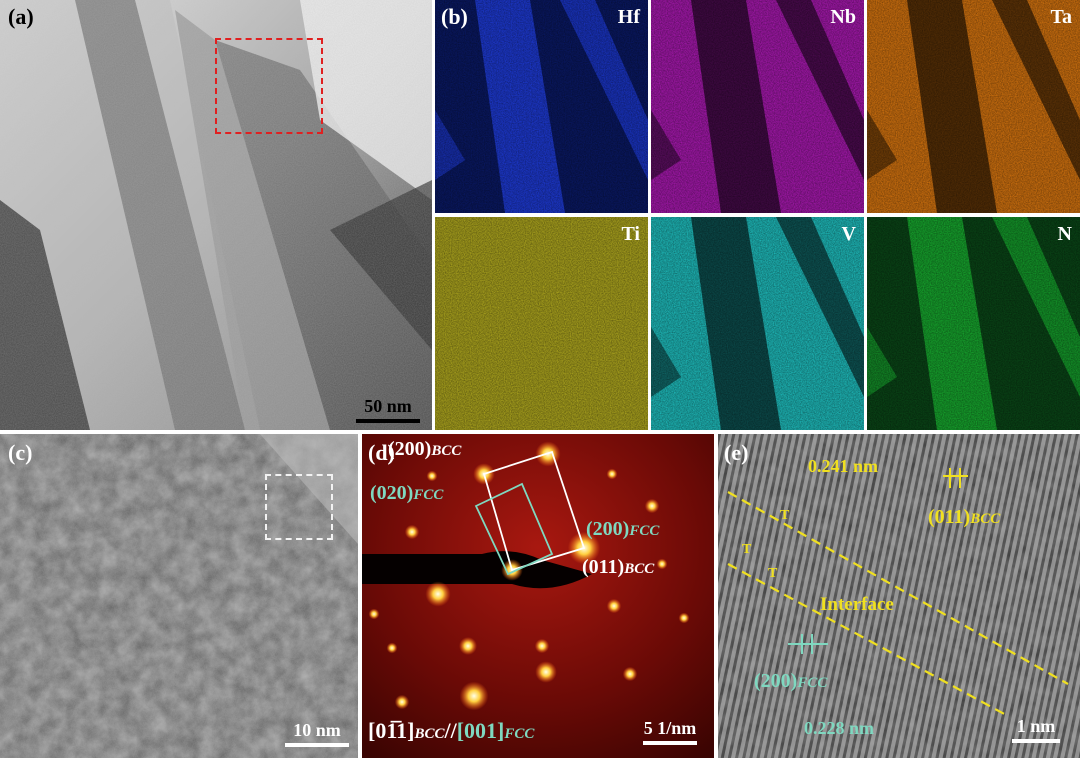 The width and height of the screenshot is (1080, 758). Describe the element at coordinates (973, 106) in the screenshot. I see `eds-map-ta: Ta` at that location.